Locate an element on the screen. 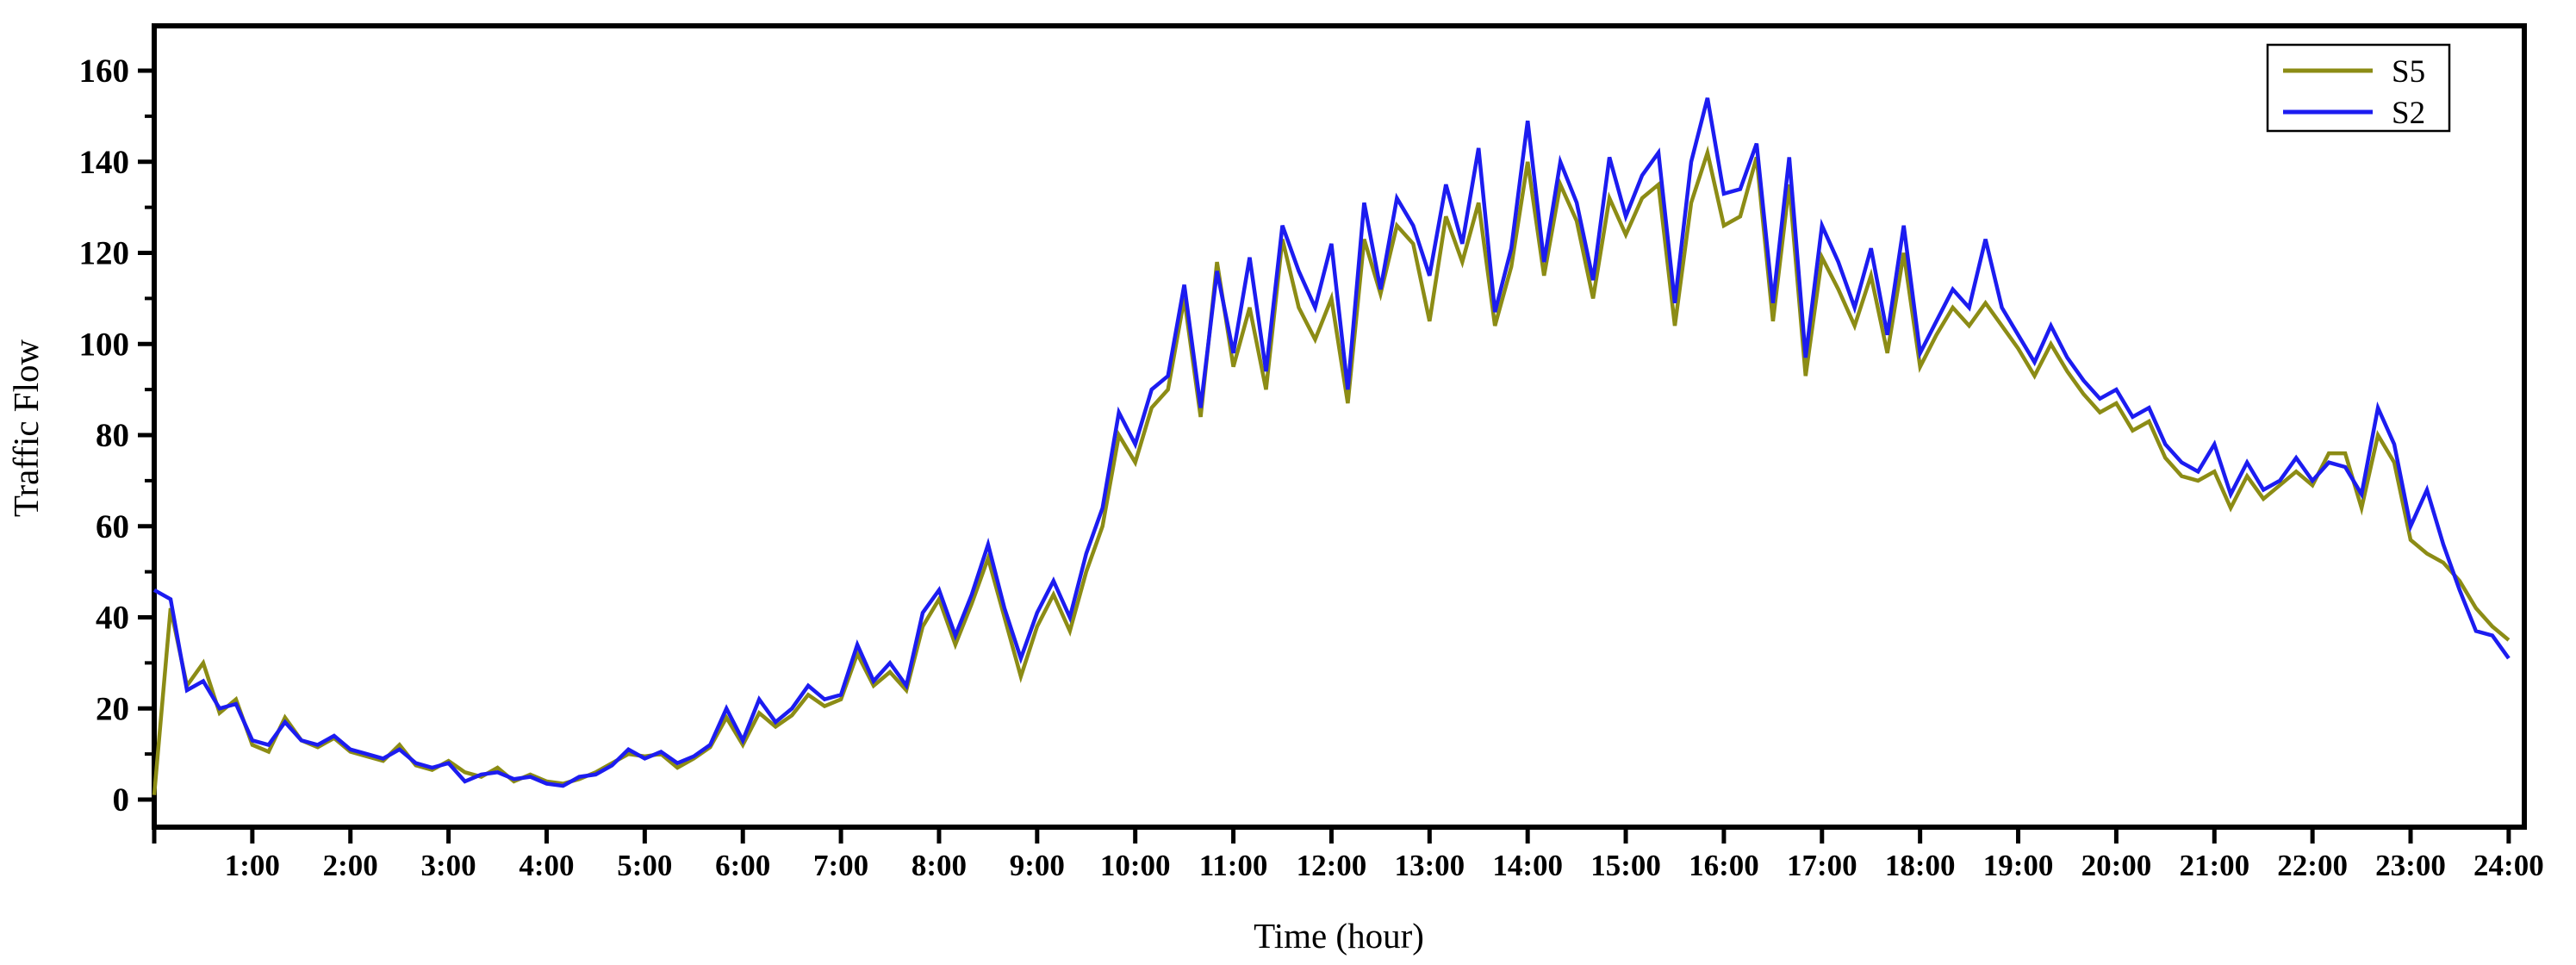 The image size is (2576, 965). x-tick-label-11:00: 11:00 is located at coordinates (1234, 865).